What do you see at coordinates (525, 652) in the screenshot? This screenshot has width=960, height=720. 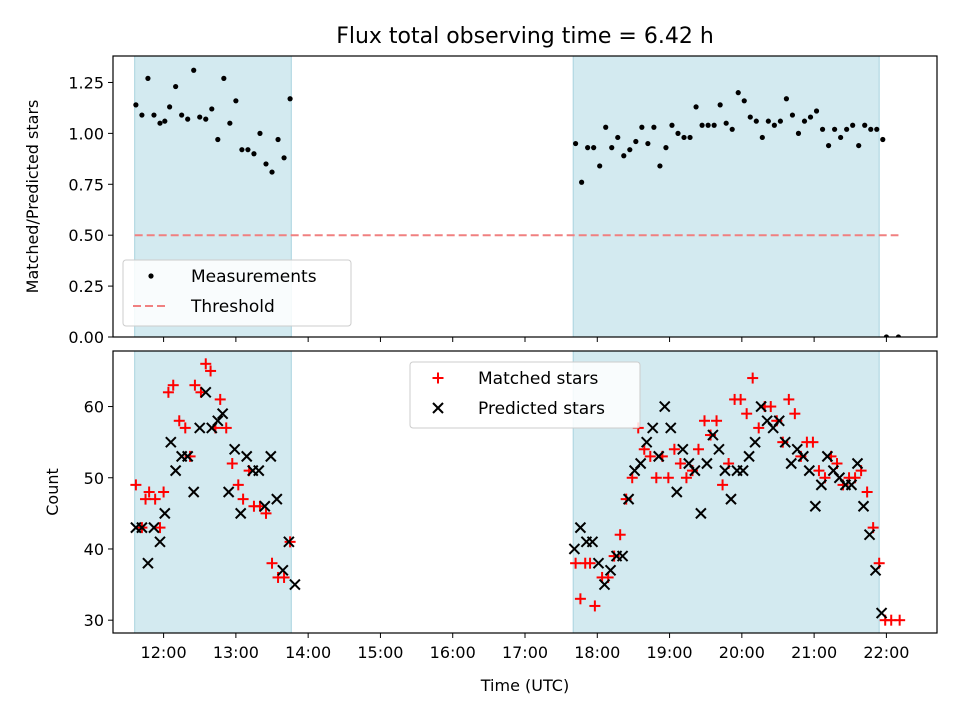 I see `bottom-xtick-label: 17:00` at bounding box center [525, 652].